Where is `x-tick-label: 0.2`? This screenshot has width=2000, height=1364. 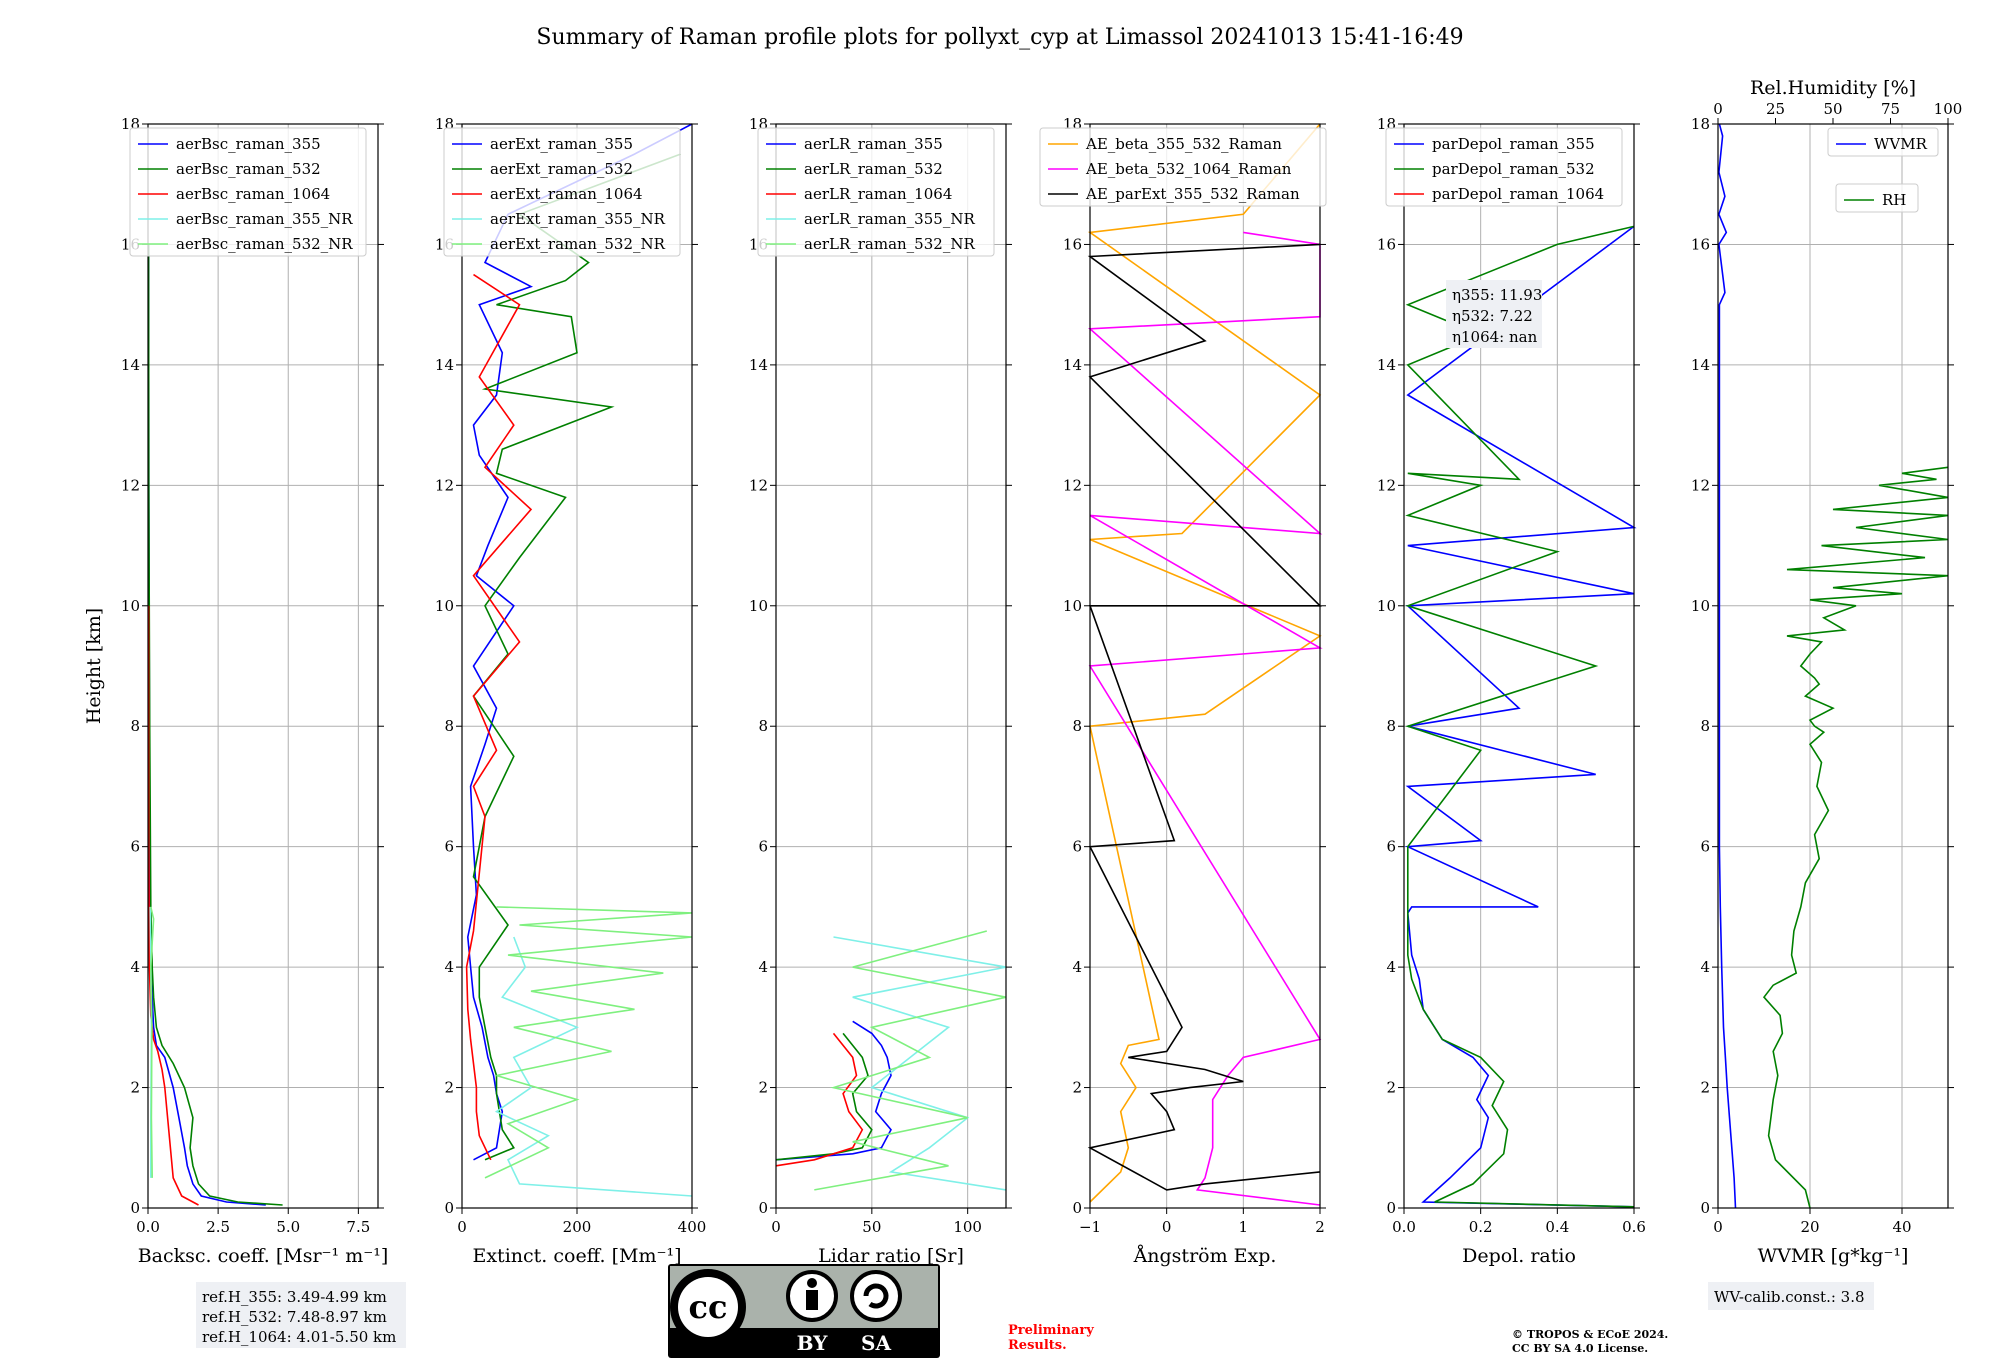 x-tick-label: 0.2 is located at coordinates (1481, 1227).